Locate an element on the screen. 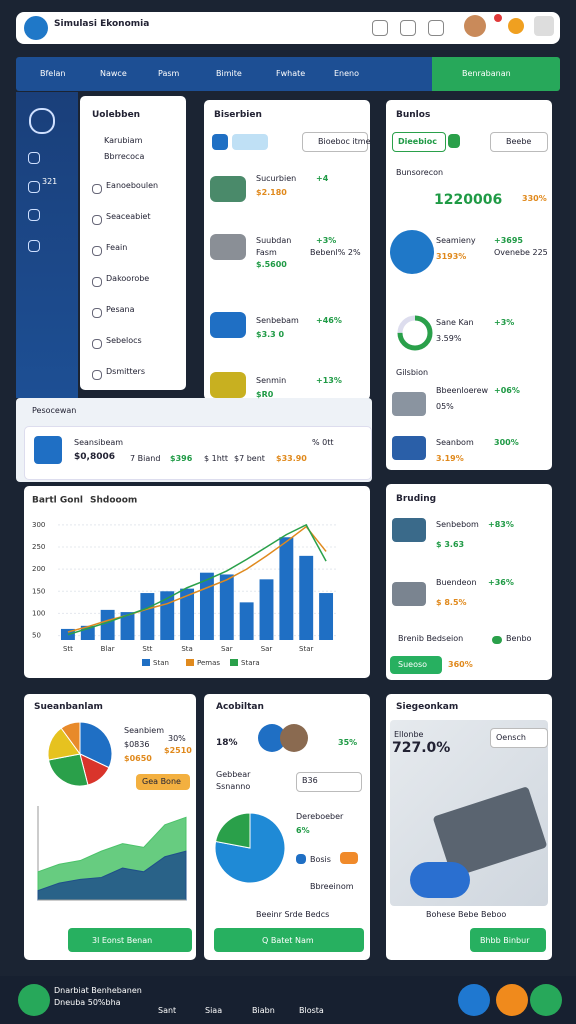 The width and height of the screenshot is (576, 1024). footer-logo is located at coordinates (34, 1000).